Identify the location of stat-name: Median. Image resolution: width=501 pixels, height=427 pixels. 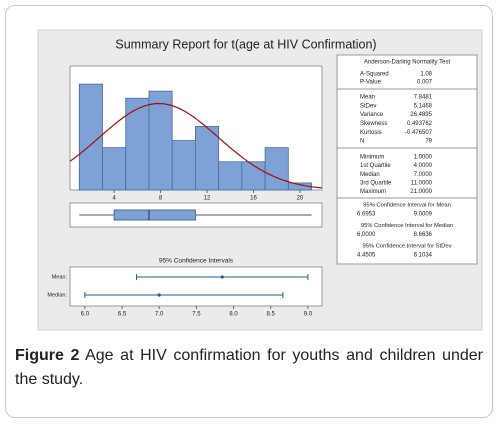
(370, 175).